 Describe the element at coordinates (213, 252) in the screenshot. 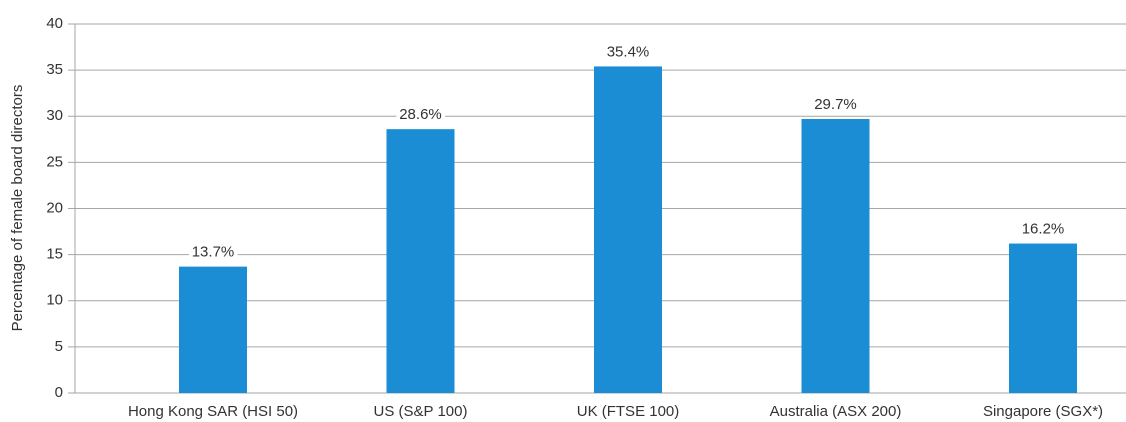

I see `value-label: 13.7%` at that location.